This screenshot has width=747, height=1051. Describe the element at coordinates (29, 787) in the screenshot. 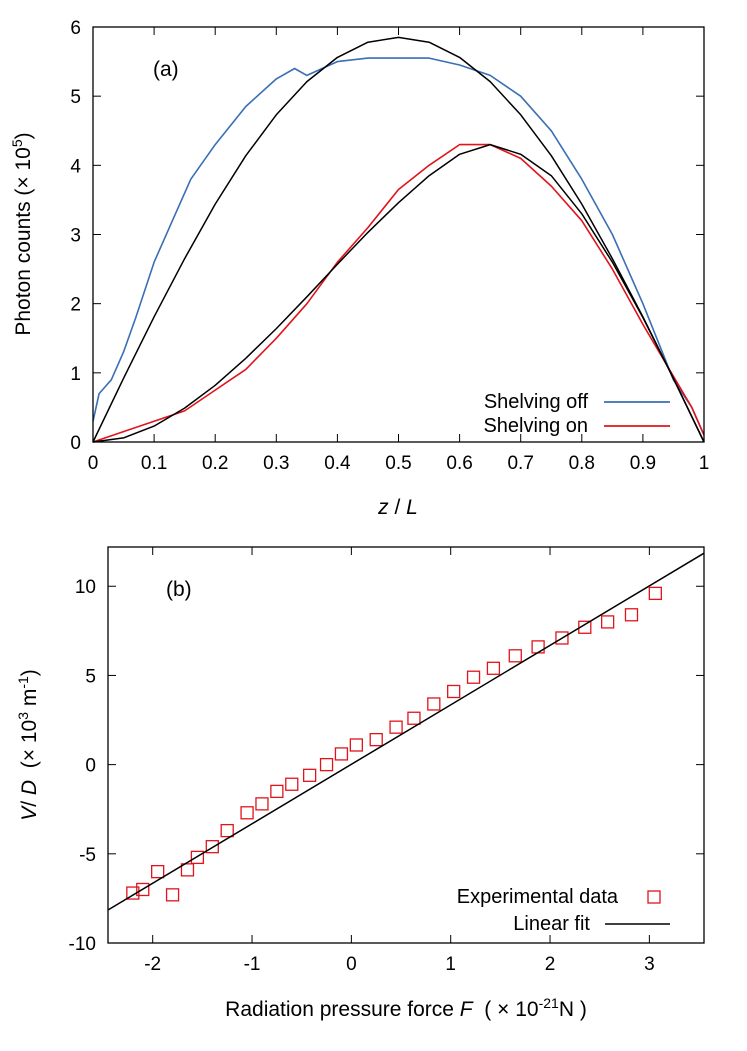

I see `panel-b-ylabel-var2: D` at that location.